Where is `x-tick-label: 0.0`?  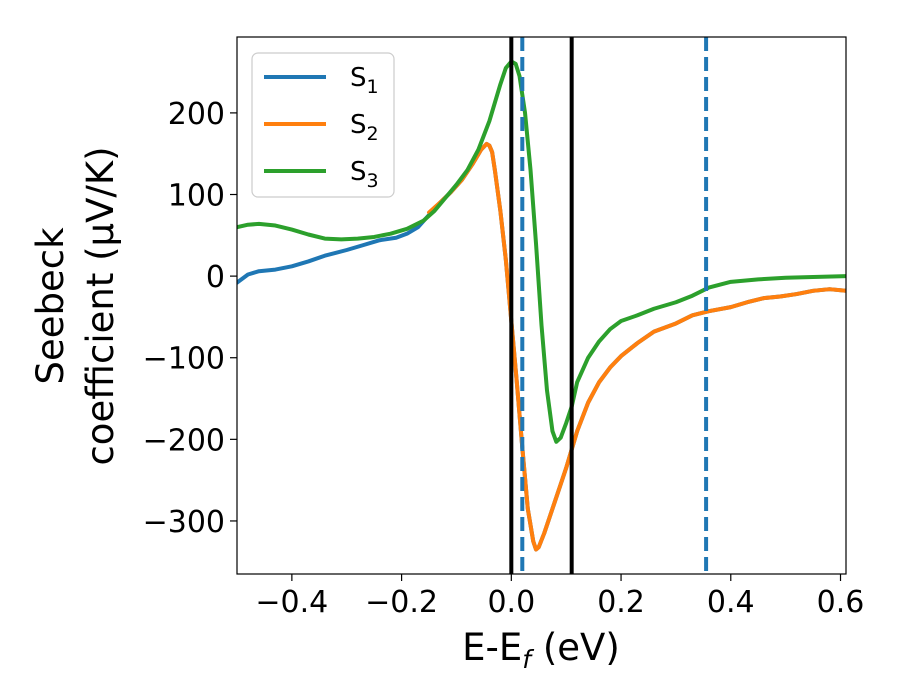 x-tick-label: 0.0 is located at coordinates (511, 602).